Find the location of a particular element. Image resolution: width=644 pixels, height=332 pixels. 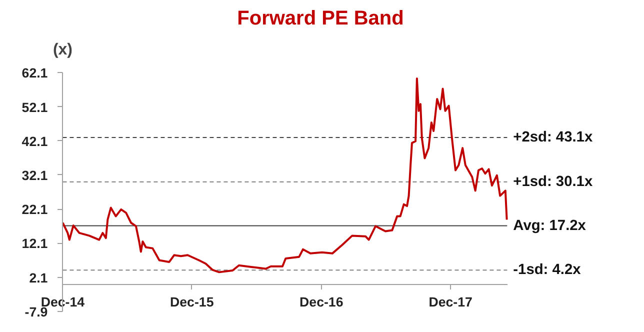

y-tick-label: 32.1 is located at coordinates (35, 175).